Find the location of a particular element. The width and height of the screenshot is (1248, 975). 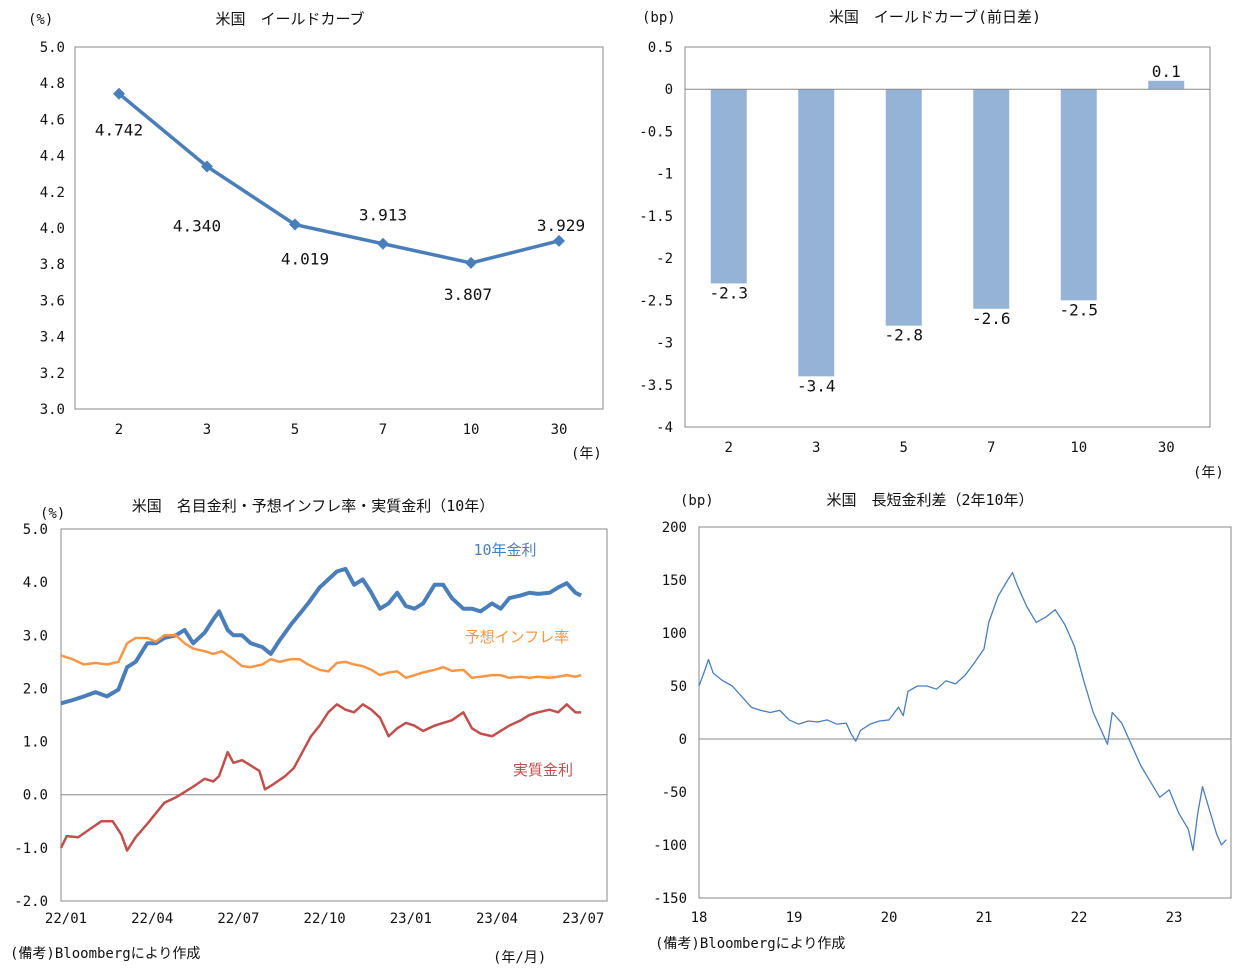

data-label: 3.807 is located at coordinates (468, 294).